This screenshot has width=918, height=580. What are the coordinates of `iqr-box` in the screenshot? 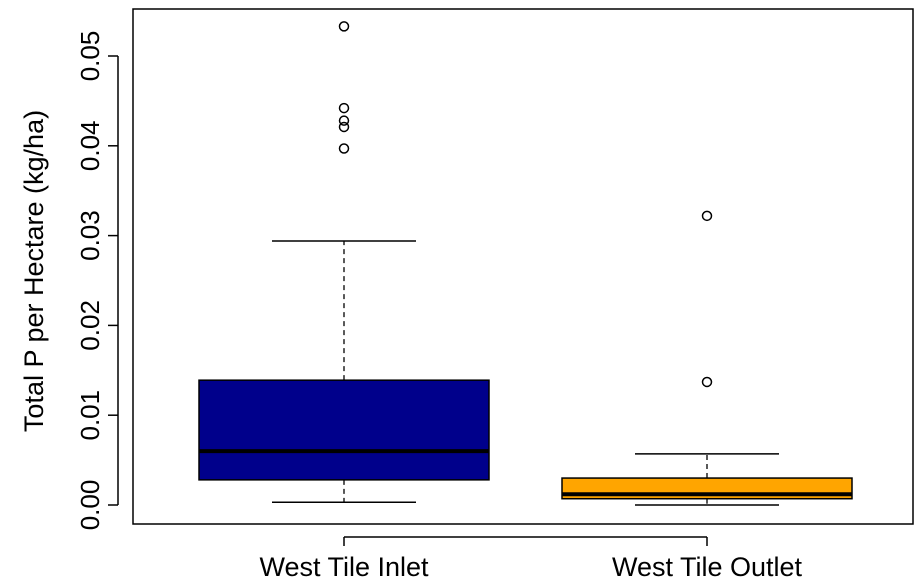 It's located at (344, 430).